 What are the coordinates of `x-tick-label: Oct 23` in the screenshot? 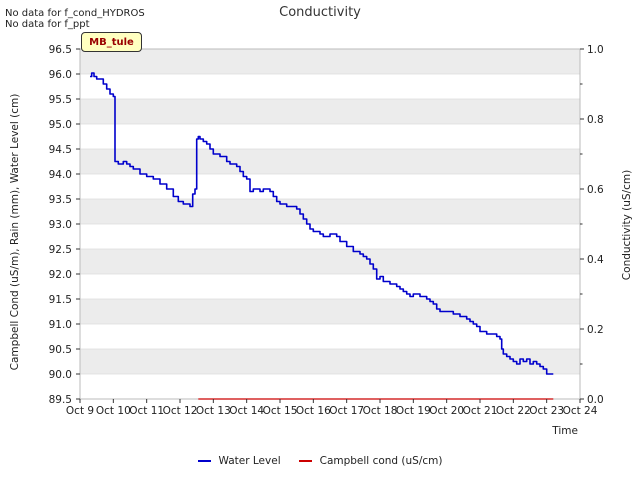 It's located at (546, 411).